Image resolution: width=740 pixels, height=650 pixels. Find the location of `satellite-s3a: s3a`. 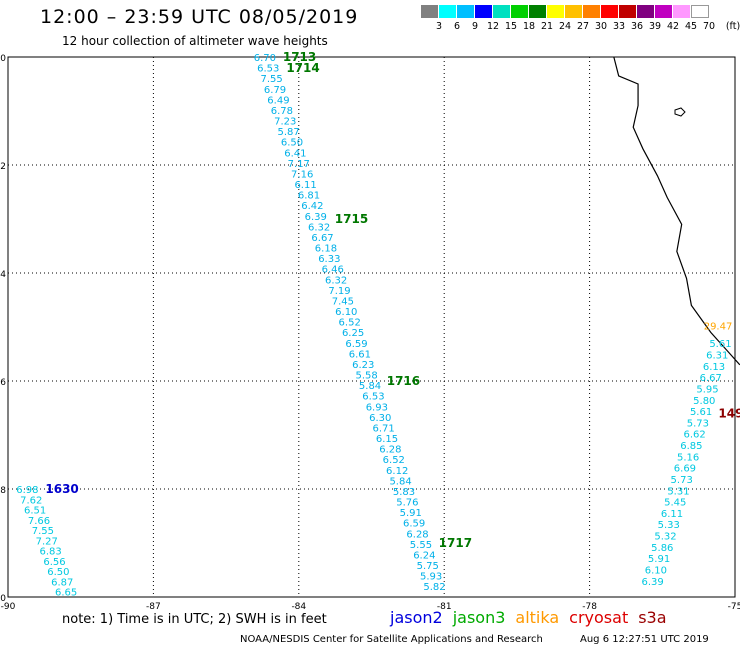

satellite-s3a: s3a is located at coordinates (652, 617).